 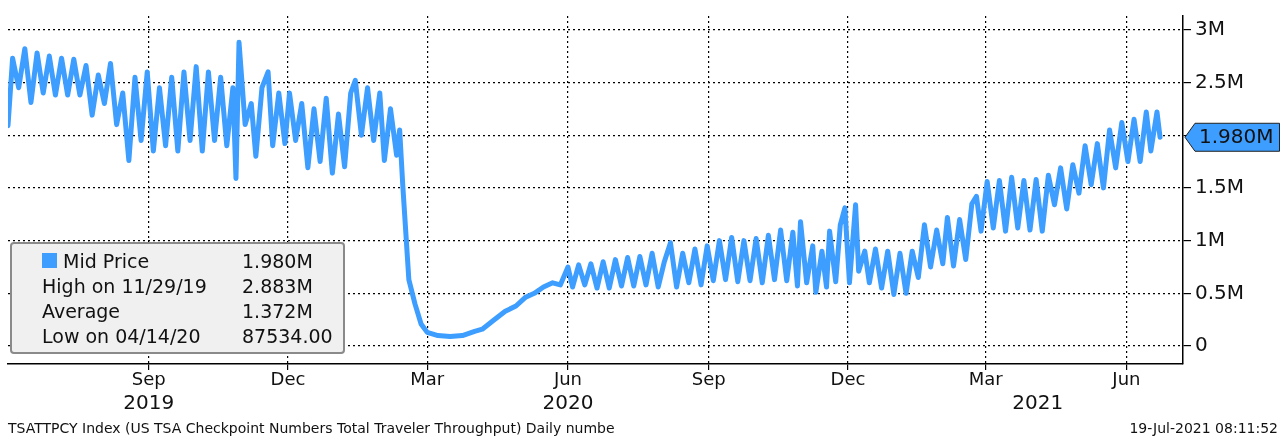 What do you see at coordinates (1203, 428) in the screenshot?
I see `text: 19-Jul-2021 08:11:52` at bounding box center [1203, 428].